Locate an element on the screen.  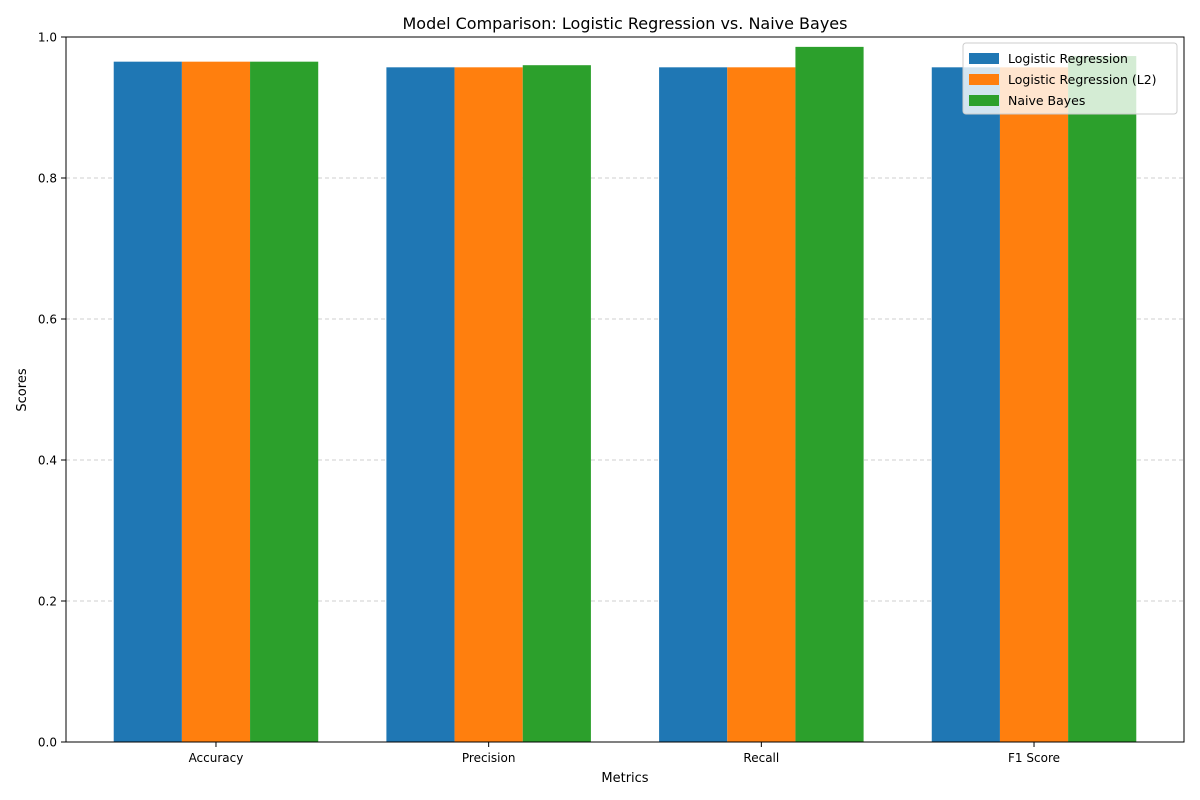
y-axis-label: Scores is located at coordinates (22, 389).